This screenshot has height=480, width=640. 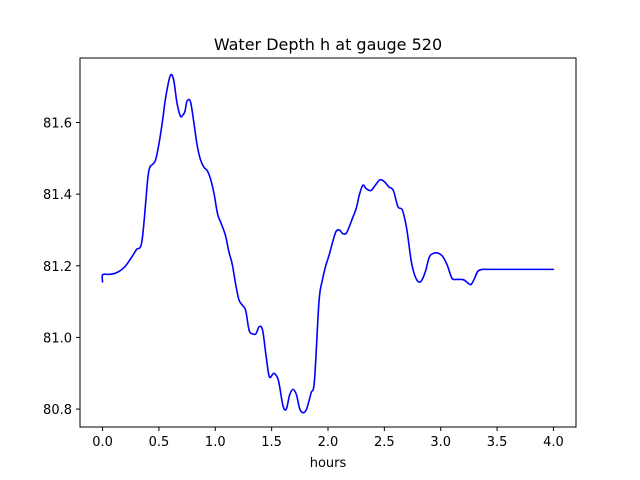 I want to click on y-tick-label: 81.6, so click(x=57, y=123).